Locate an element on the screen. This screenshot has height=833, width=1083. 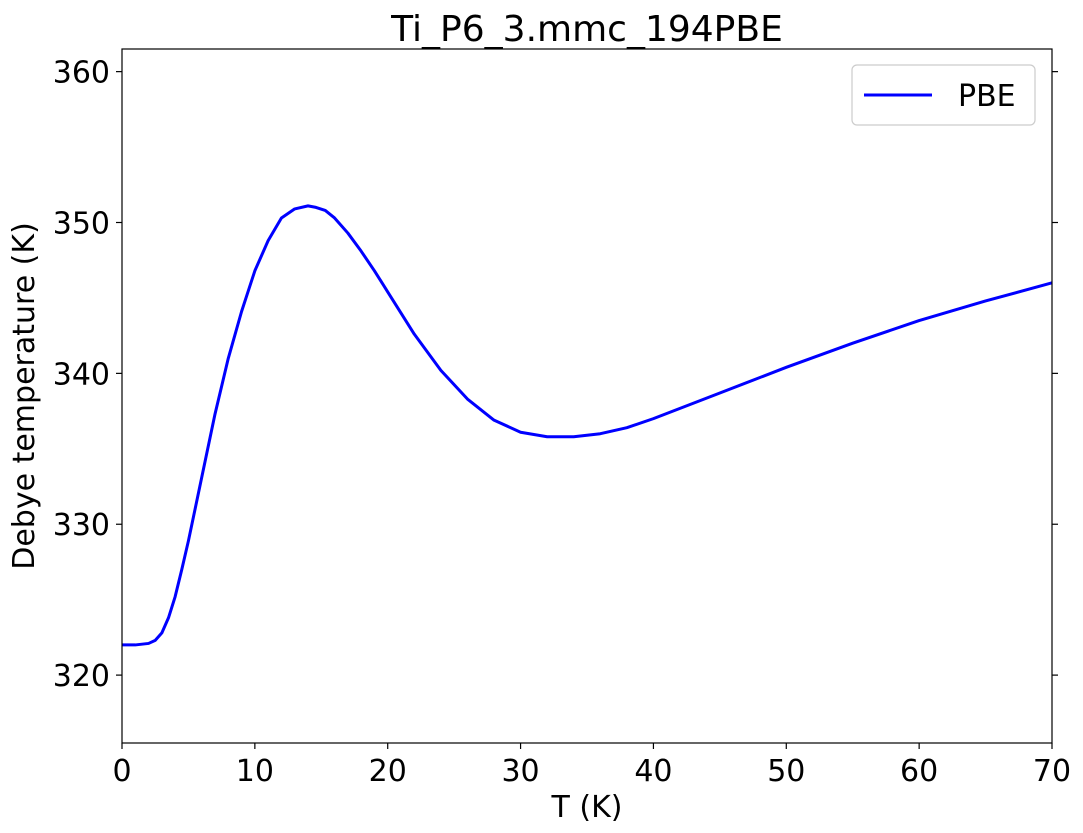
y-tick-label-360: 360 is located at coordinates (81, 73).